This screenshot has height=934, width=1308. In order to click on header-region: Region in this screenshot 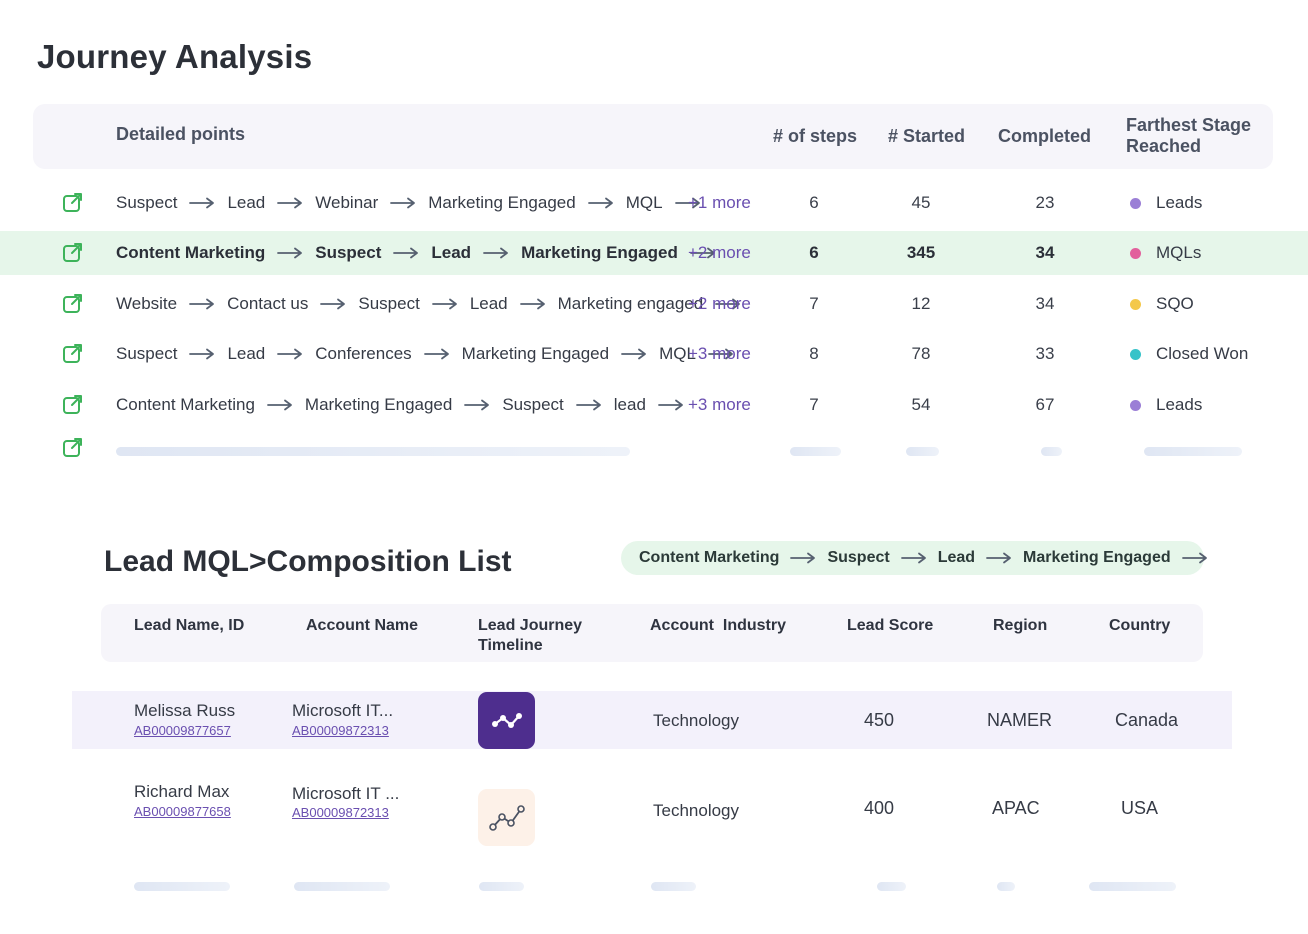, I will do `click(1020, 625)`.